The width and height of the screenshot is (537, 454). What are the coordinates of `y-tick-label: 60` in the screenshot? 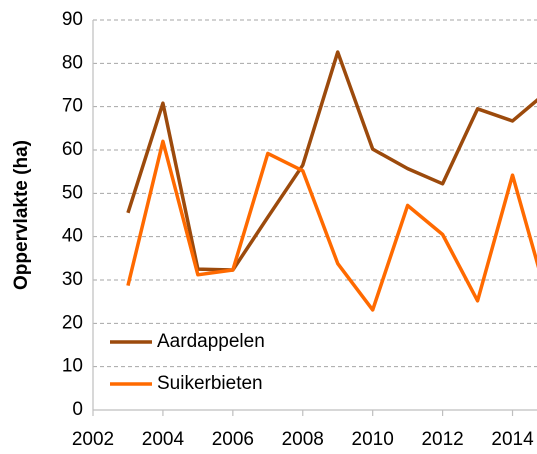 It's located at (72, 149).